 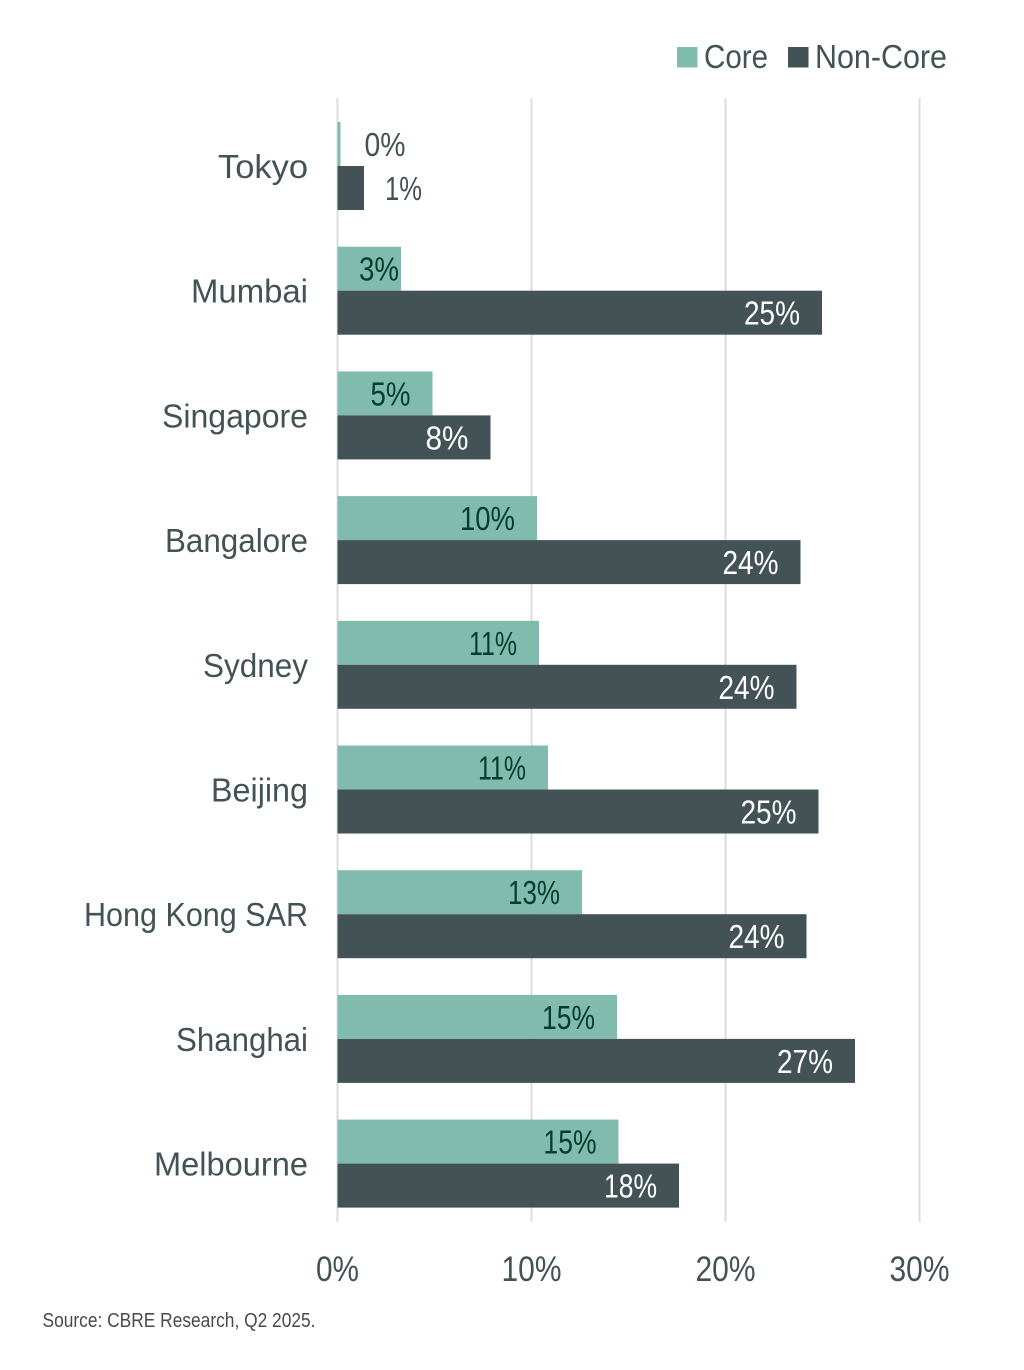 What do you see at coordinates (447, 437) in the screenshot?
I see `svg-text: 8%` at bounding box center [447, 437].